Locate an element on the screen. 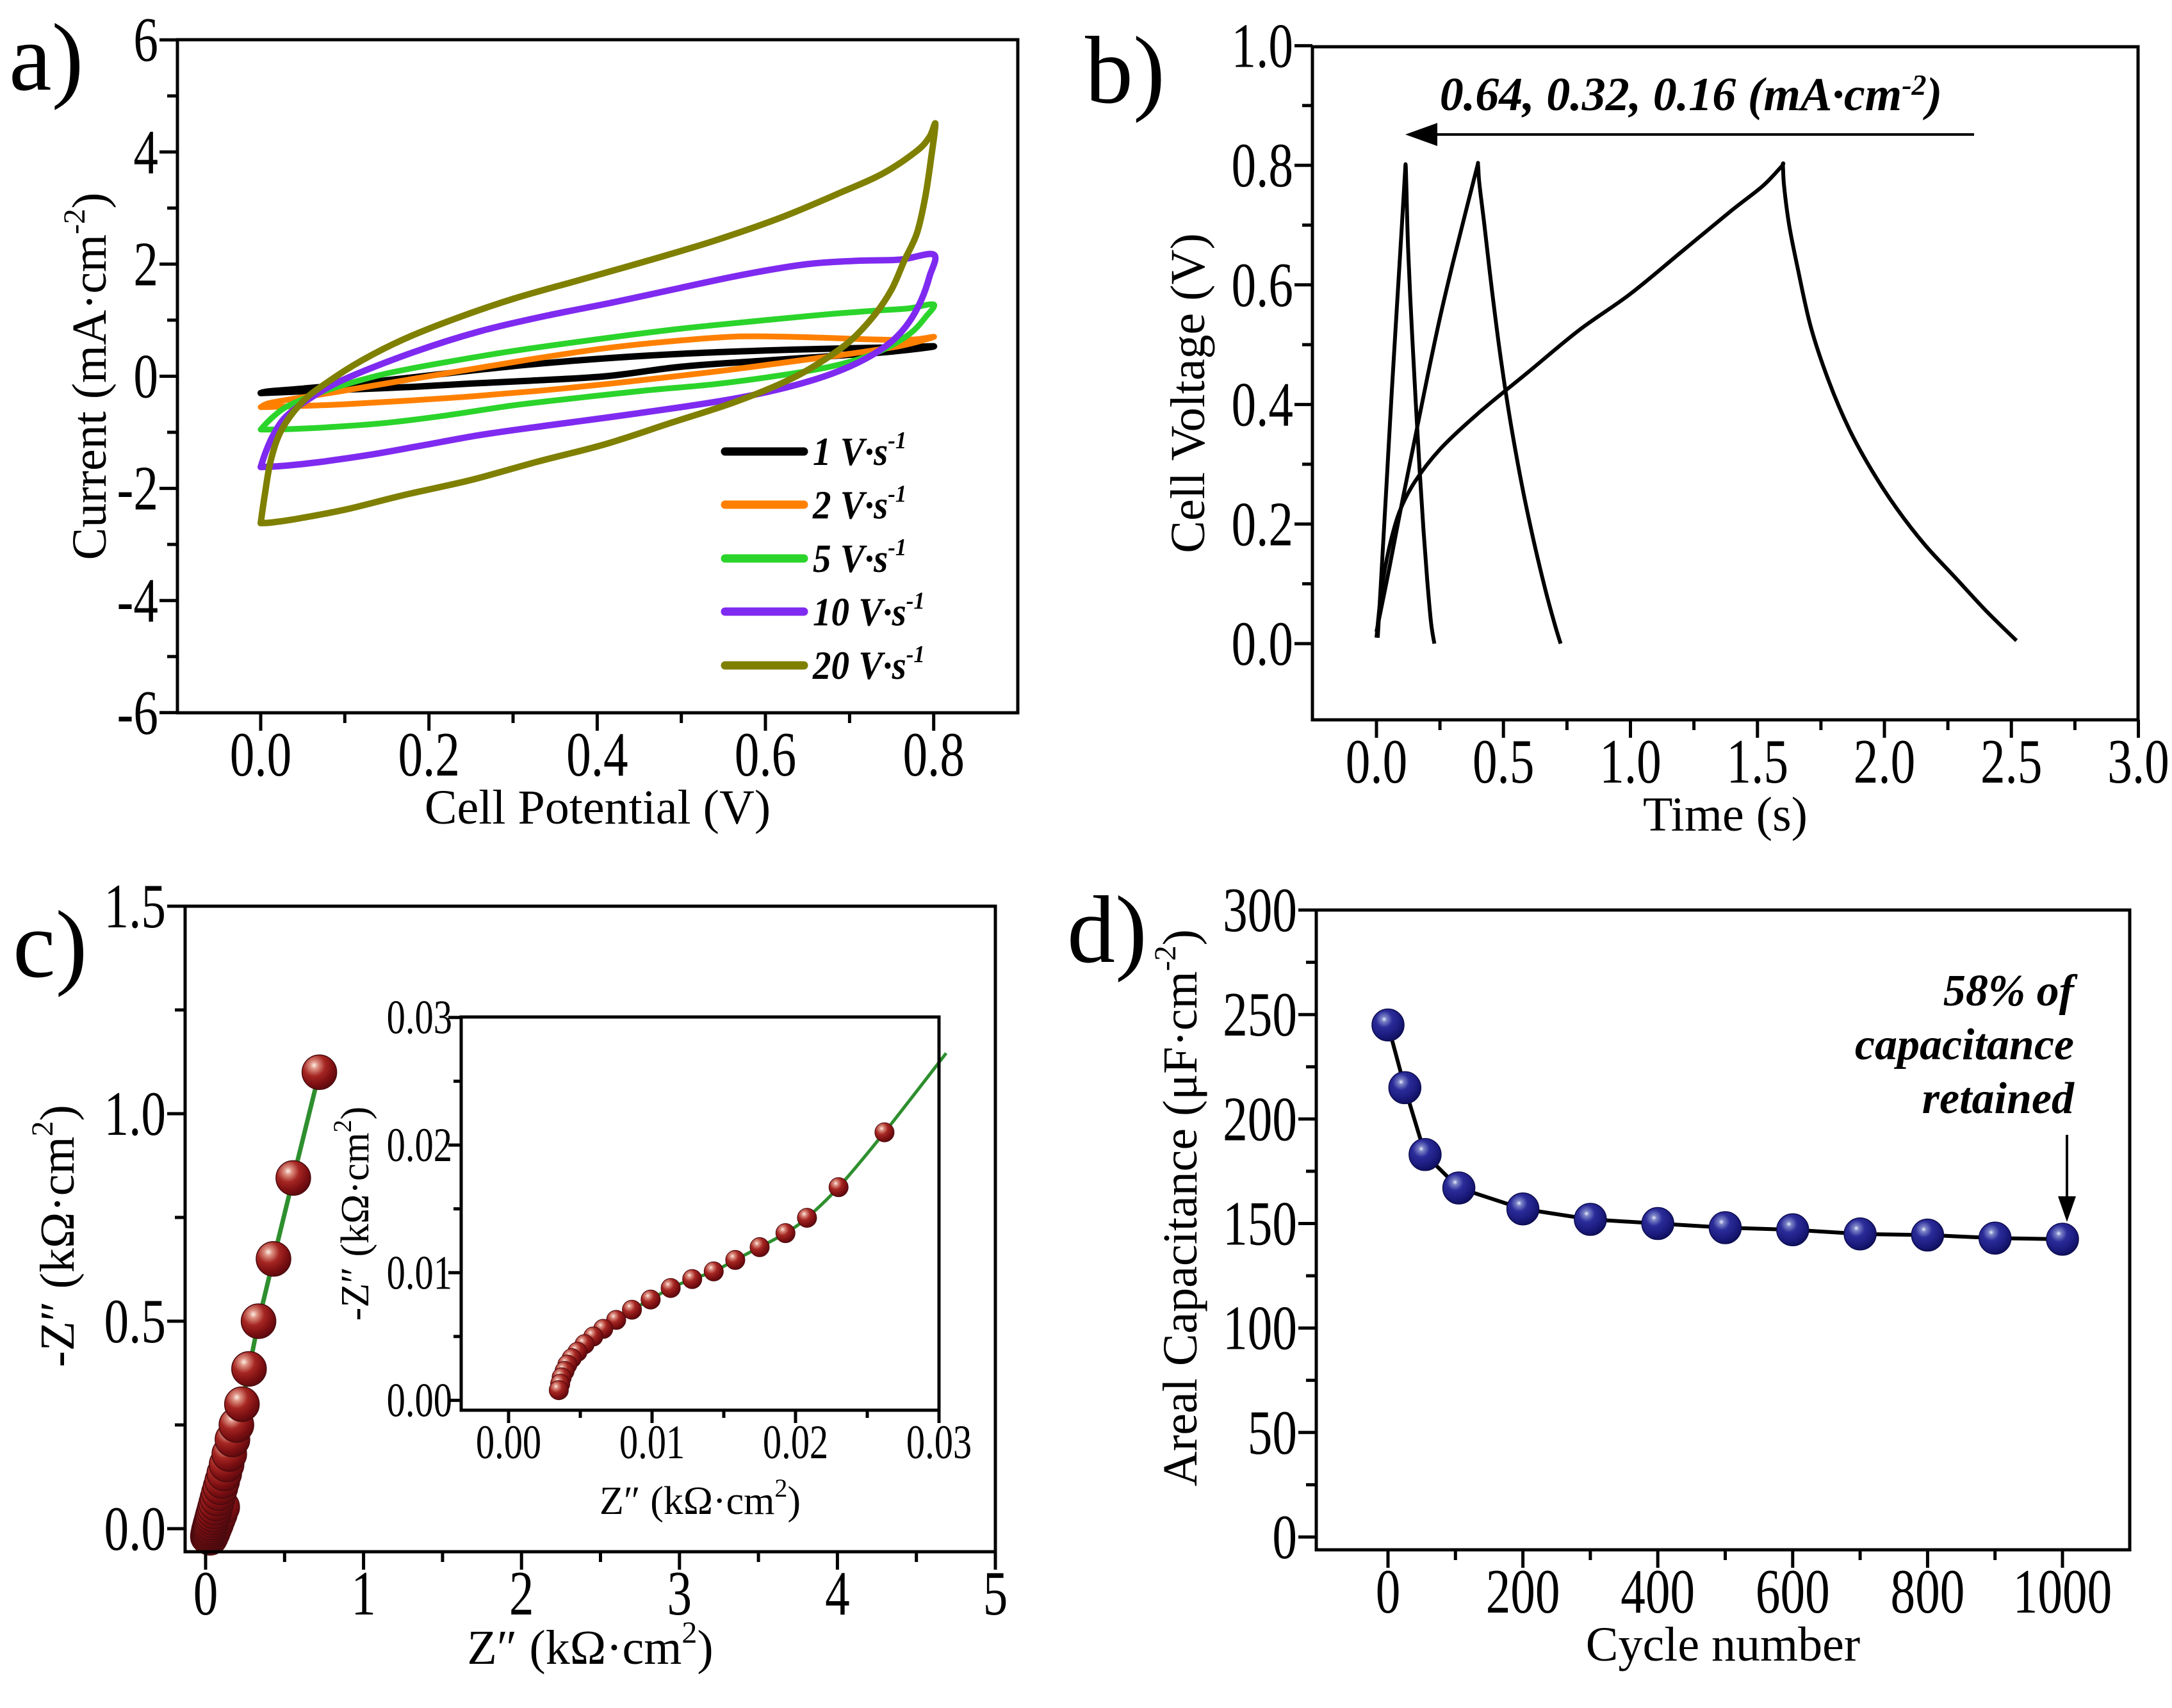  svg-text: 6 is located at coordinates (145, 40).